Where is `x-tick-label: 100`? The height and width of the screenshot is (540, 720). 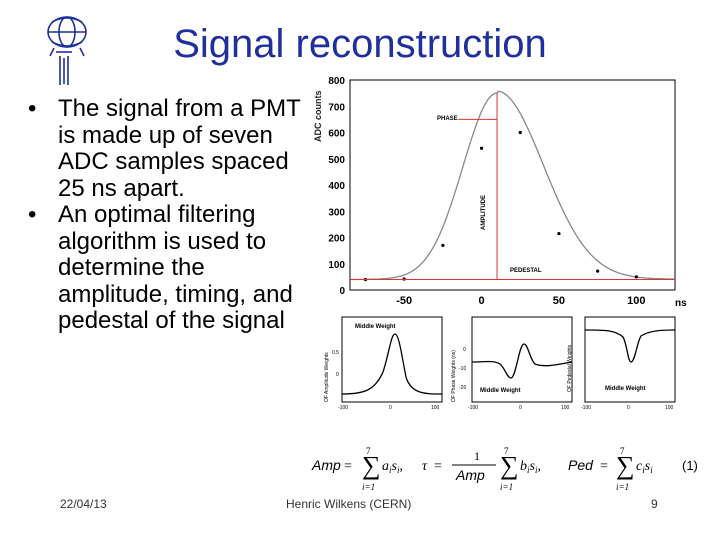
x-tick-label: 100 is located at coordinates (636, 301).